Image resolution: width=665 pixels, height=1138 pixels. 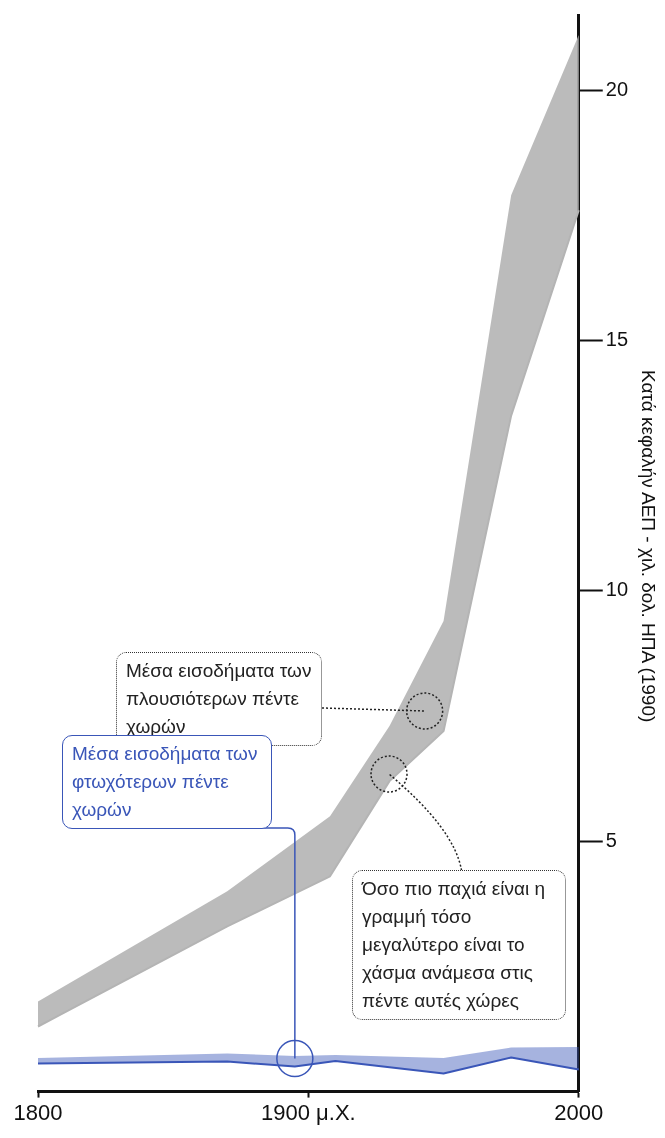 I want to click on annotation: Μέσα εισοδήματα των φτωχότερων πέντε χωρών, so click(x=165, y=781).